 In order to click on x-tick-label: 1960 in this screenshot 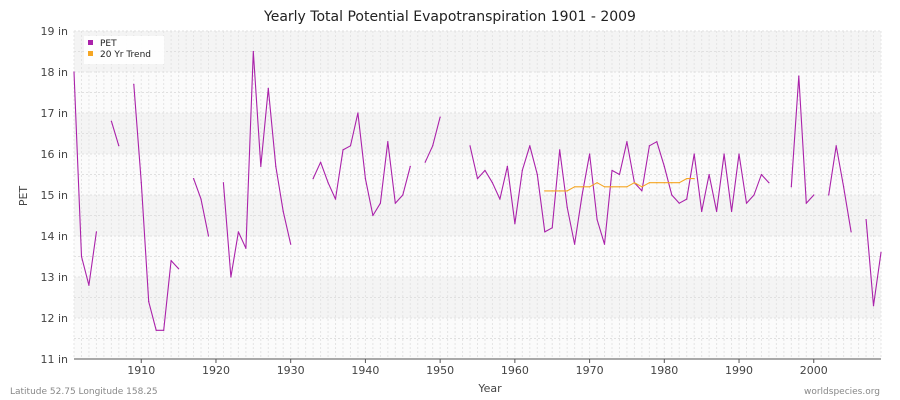, I will do `click(515, 370)`.